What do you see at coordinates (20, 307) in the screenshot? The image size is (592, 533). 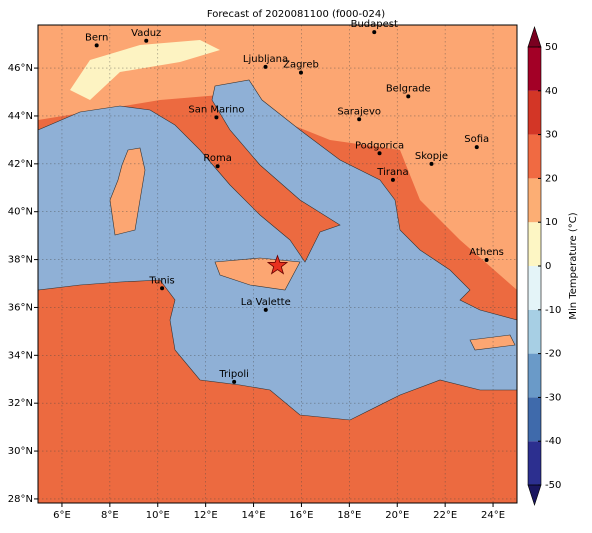 I see `y-tick-label: 36°N` at bounding box center [20, 307].